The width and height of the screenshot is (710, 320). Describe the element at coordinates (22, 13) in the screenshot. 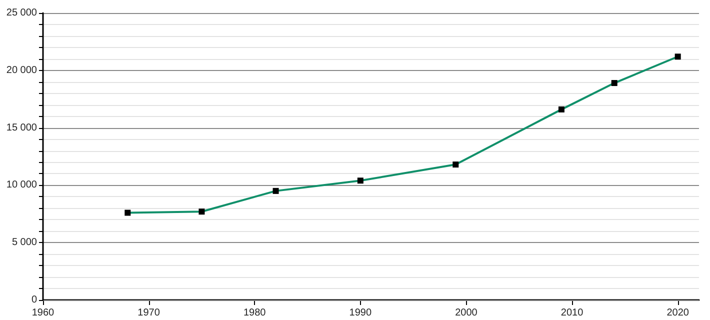

I see `y-tick-label: 25 000` at that location.